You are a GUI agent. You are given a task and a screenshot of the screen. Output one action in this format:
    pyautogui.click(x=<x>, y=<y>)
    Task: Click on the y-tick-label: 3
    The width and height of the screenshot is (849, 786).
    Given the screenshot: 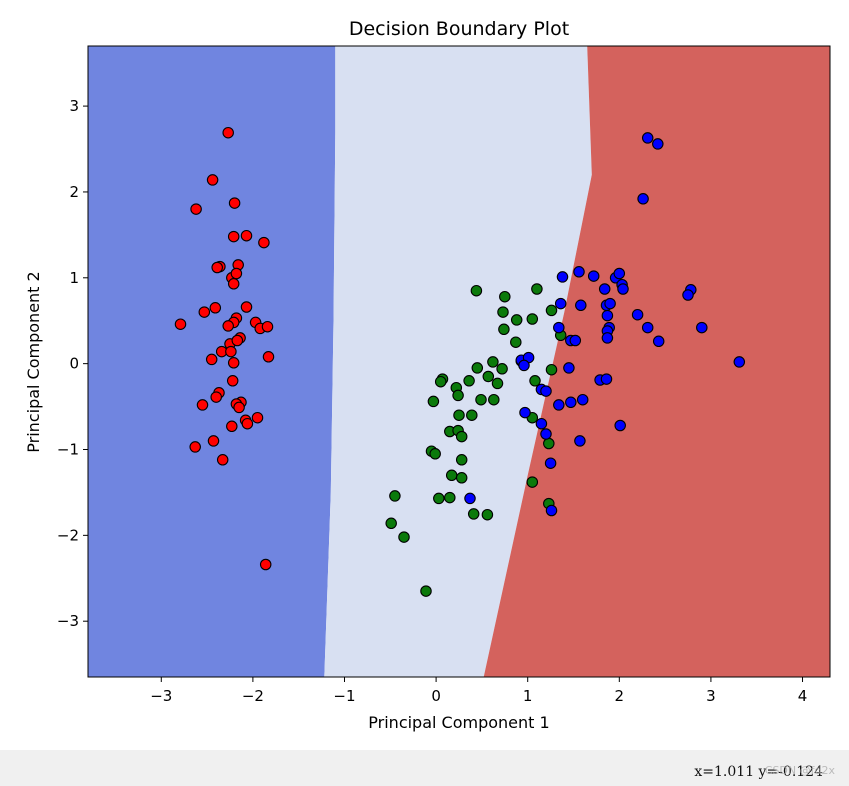 What is the action you would take?
    pyautogui.click(x=74, y=106)
    